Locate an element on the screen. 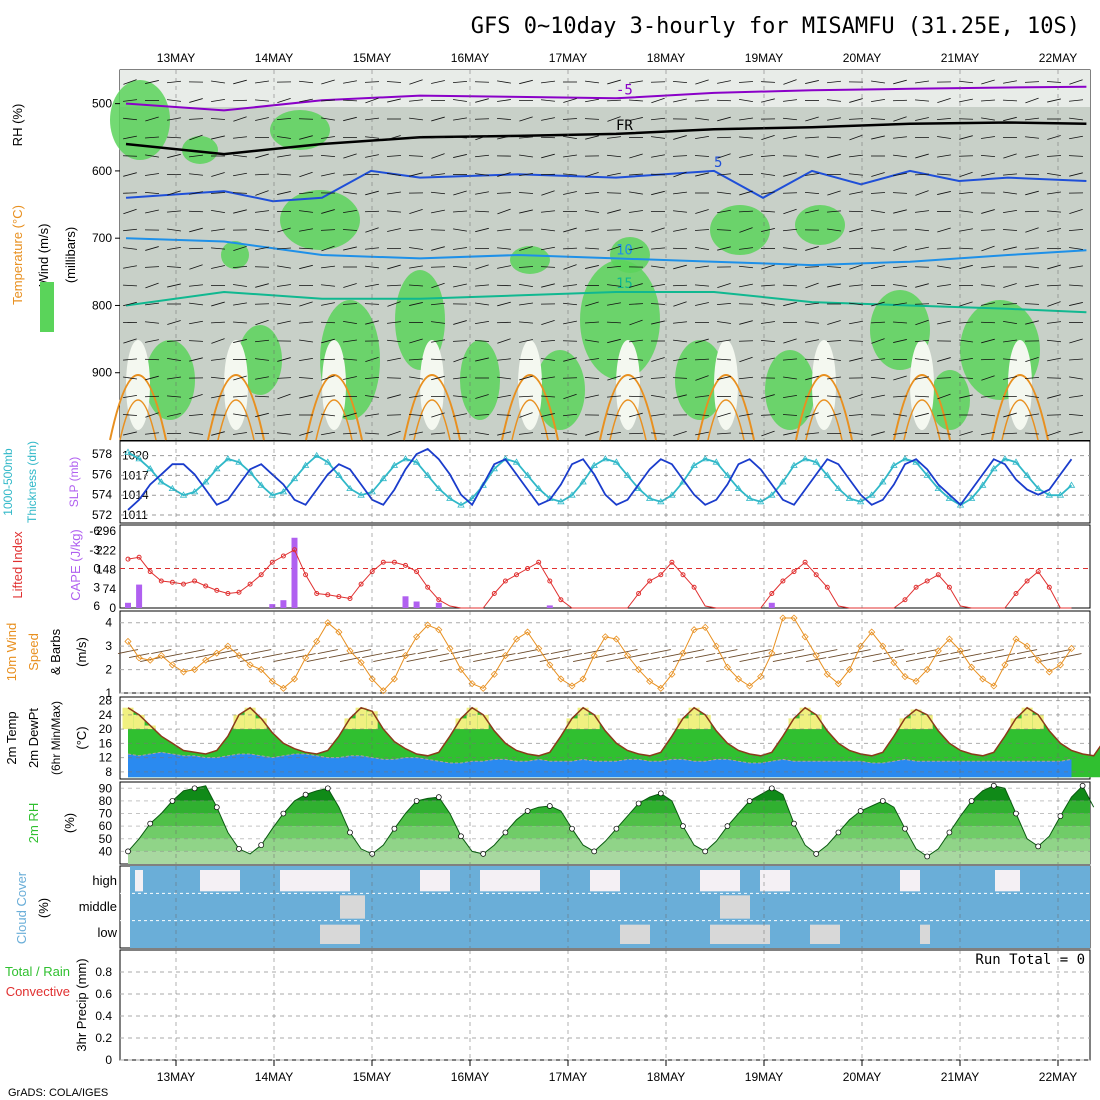  date-label-bottom: 22MAY is located at coordinates (1058, 1077).